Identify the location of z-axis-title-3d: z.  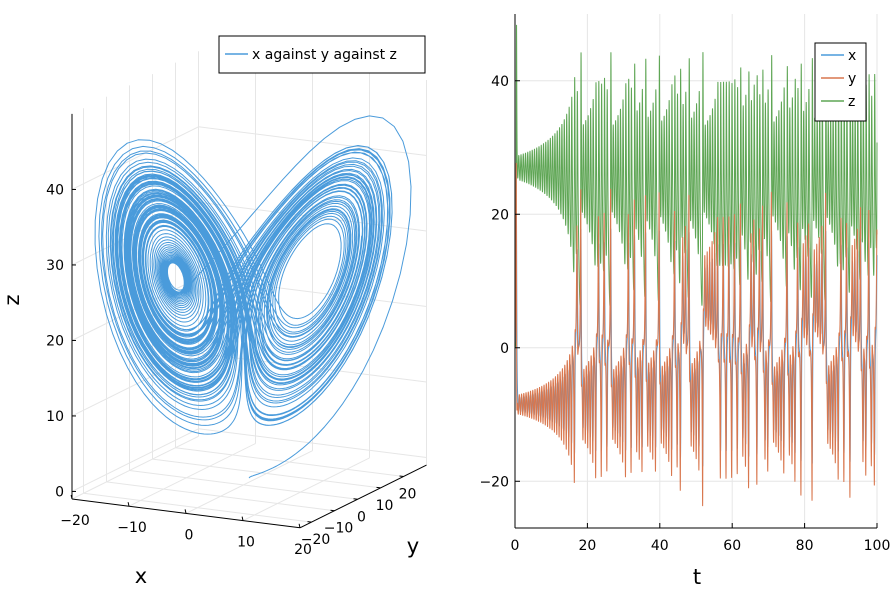
(12, 299).